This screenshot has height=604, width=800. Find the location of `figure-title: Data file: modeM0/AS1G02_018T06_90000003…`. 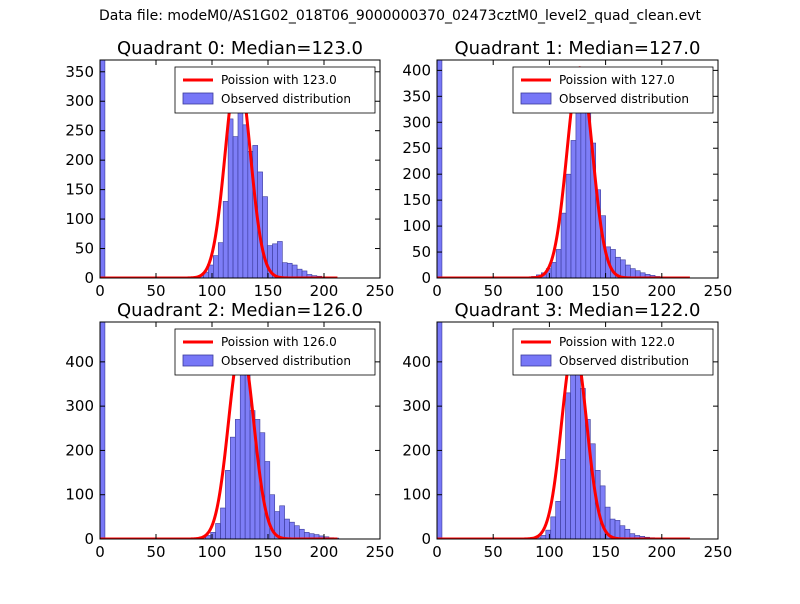

figure-title: Data file: modeM0/AS1G02_018T06_90000003… is located at coordinates (400, 16).